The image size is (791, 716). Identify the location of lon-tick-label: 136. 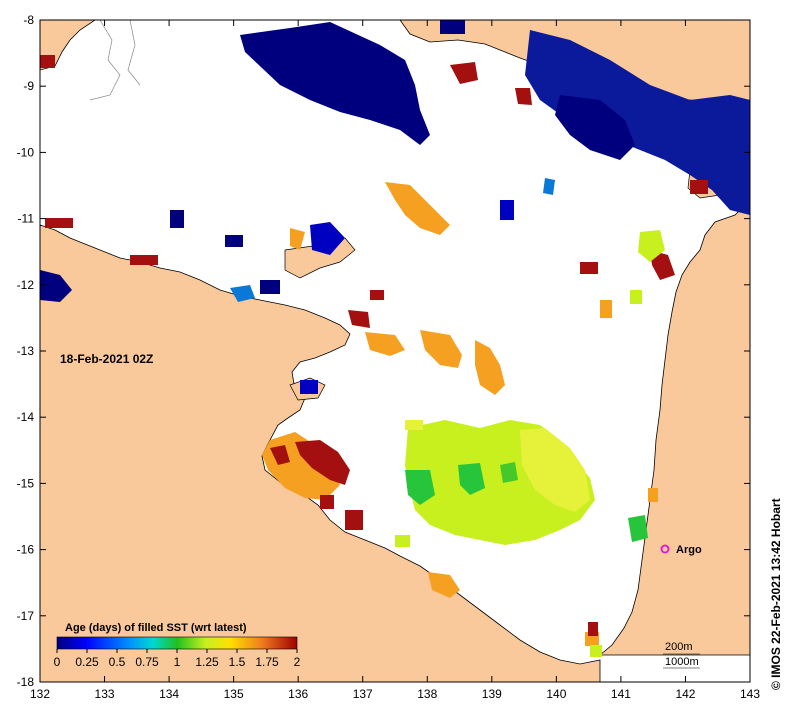
(298, 694).